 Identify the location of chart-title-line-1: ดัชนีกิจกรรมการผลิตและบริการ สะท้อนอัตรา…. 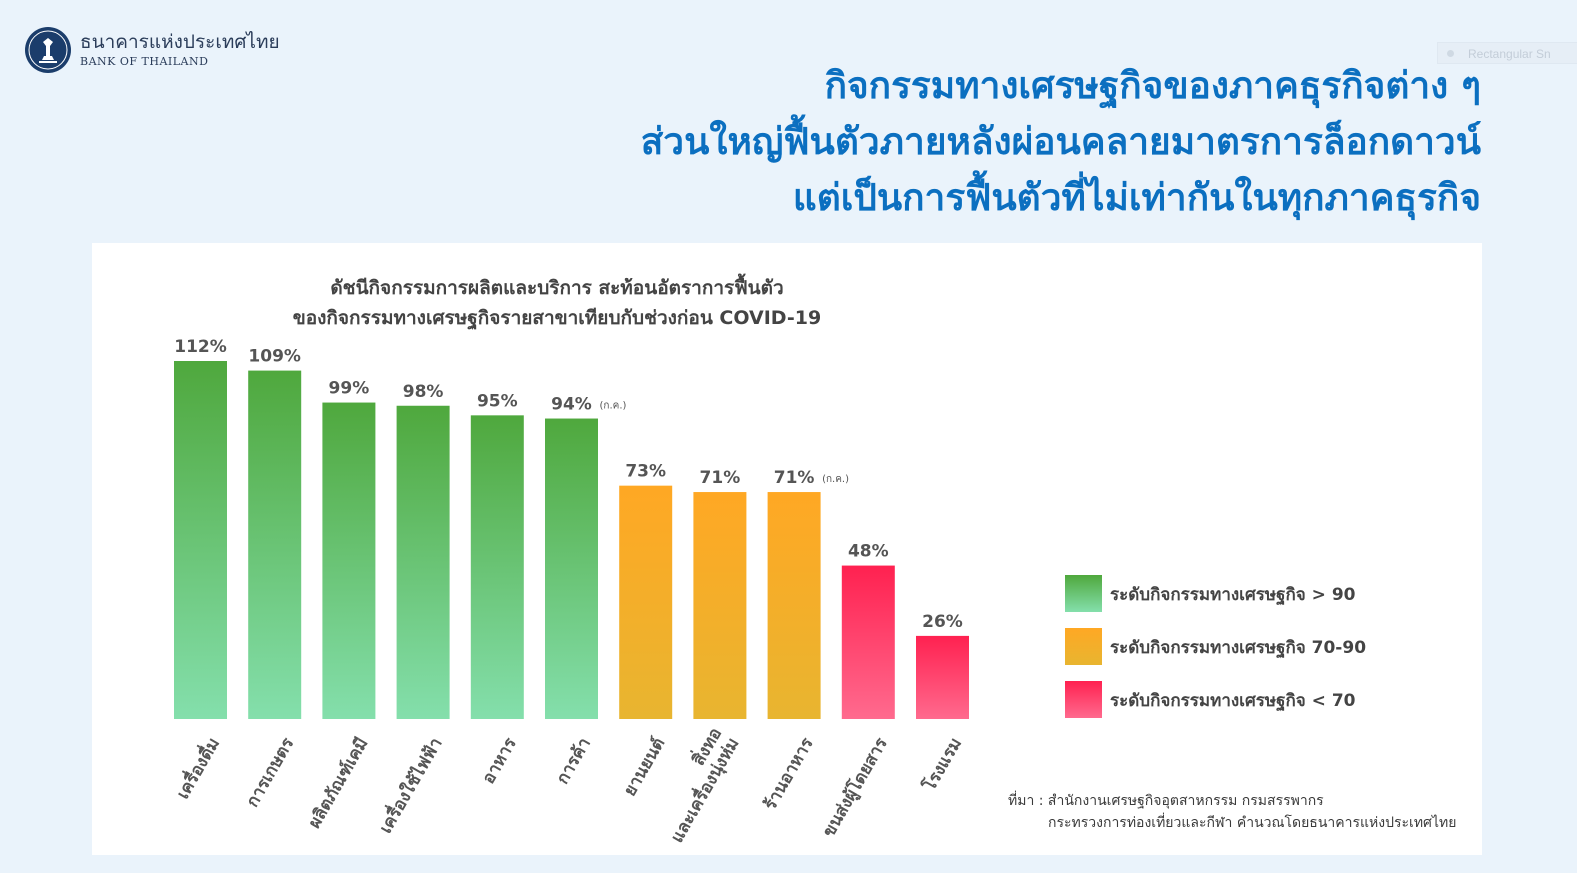
(556, 286).